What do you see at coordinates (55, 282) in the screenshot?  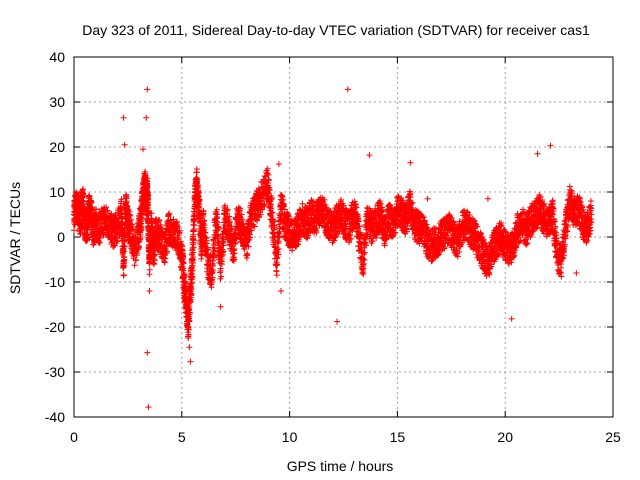 I see `y-tick-label: -10` at bounding box center [55, 282].